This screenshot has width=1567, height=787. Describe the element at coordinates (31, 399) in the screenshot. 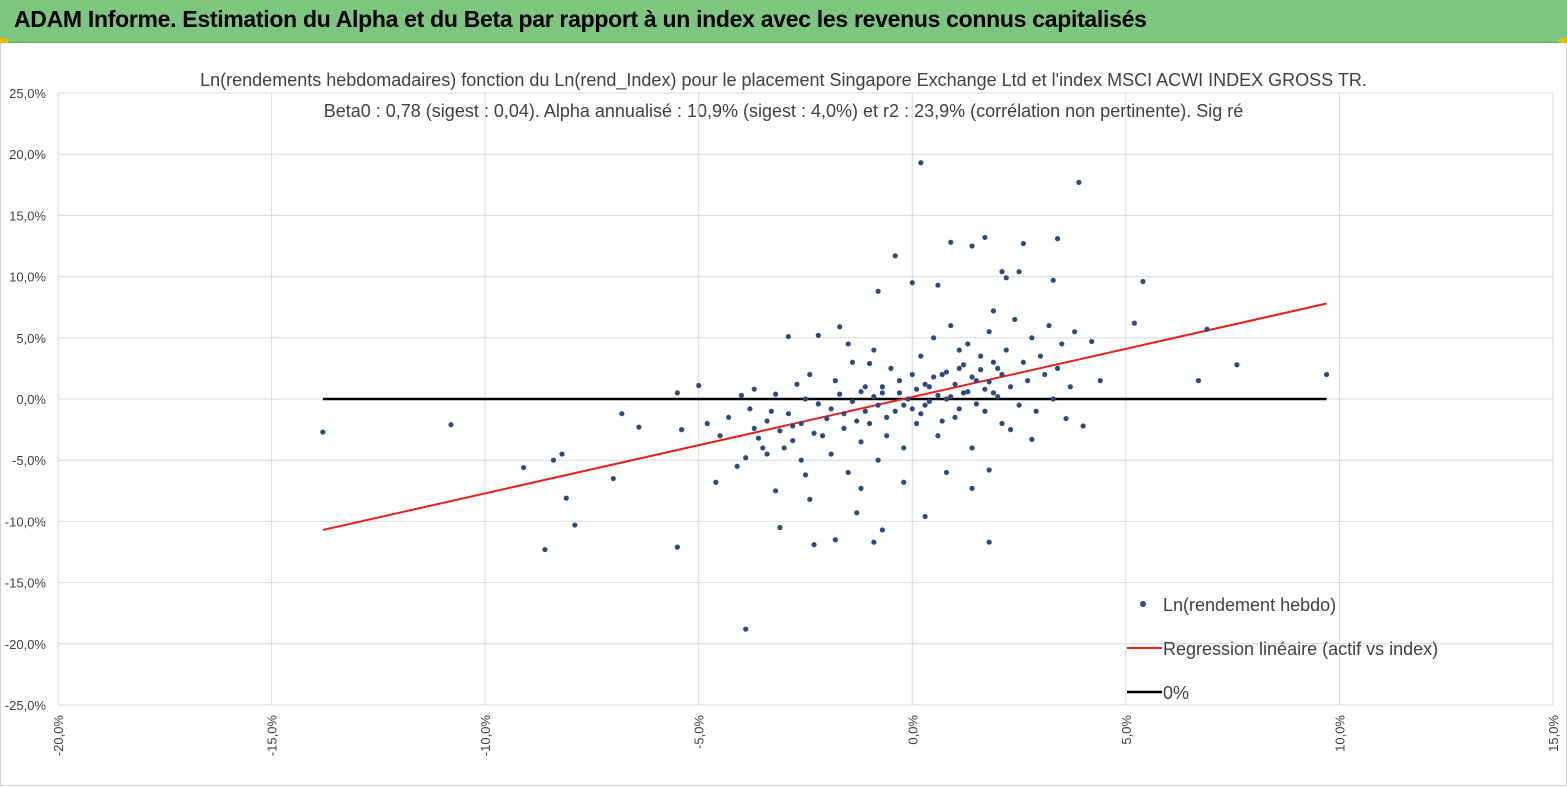

I see `y-tick-label: 0,0%` at that location.